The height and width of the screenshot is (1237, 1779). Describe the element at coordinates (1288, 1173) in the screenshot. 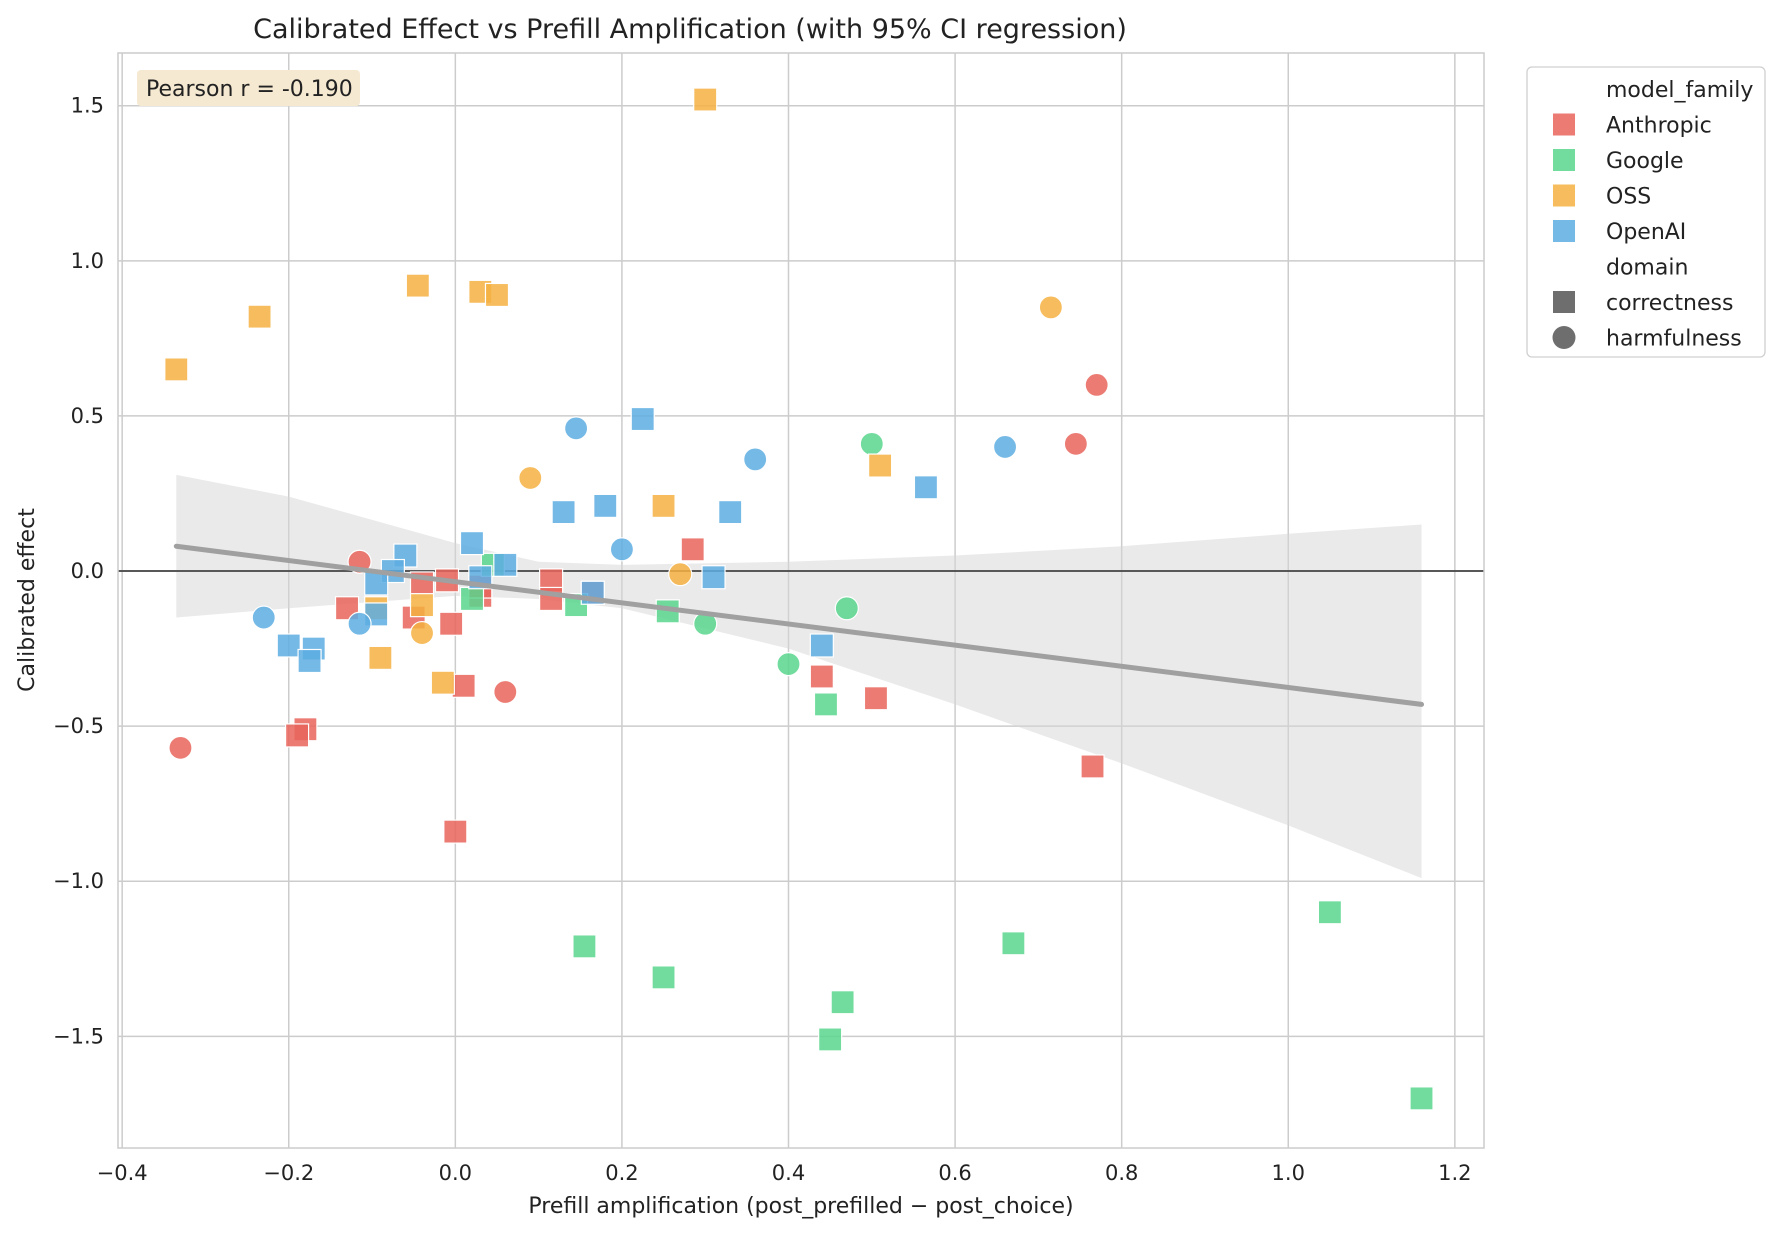

I see `x-tick-label: 1.0` at that location.